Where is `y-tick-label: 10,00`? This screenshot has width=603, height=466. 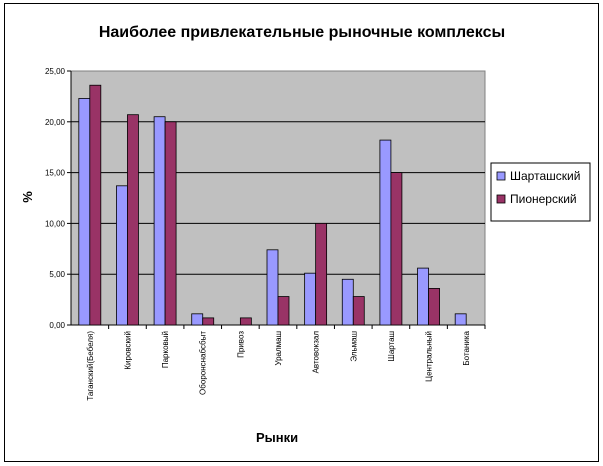 y-tick-label: 10,00 is located at coordinates (55, 223).